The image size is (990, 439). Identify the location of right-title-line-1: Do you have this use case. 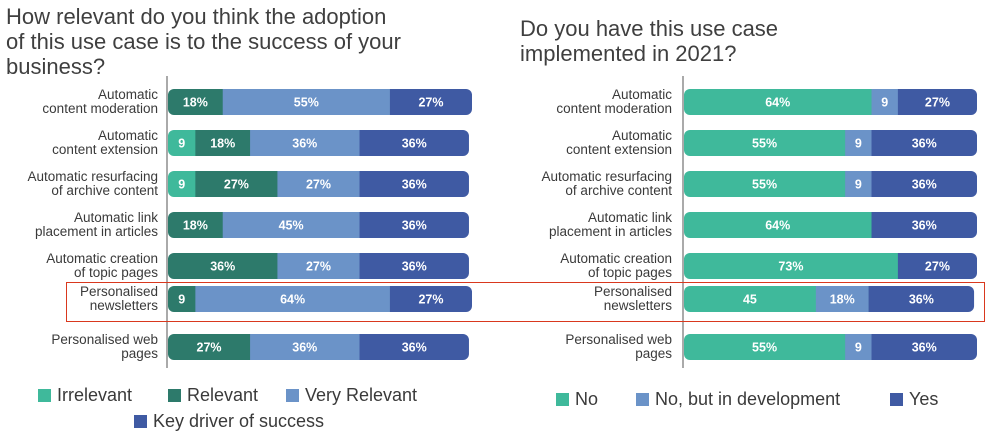
(649, 28).